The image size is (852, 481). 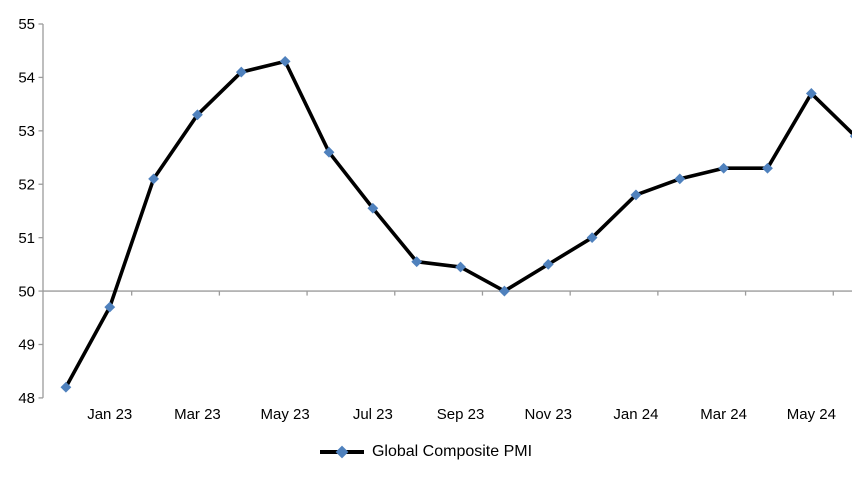 I want to click on x-tick-label: Mar 23, so click(x=197, y=414).